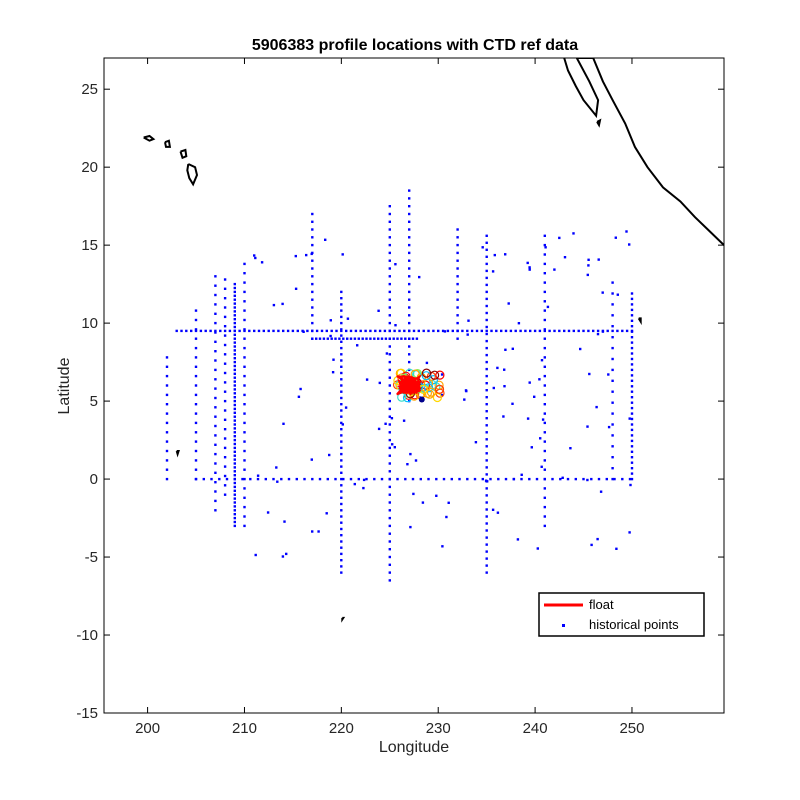 The image size is (800, 800). I want to click on coastline-hawaii-big, so click(192, 175).